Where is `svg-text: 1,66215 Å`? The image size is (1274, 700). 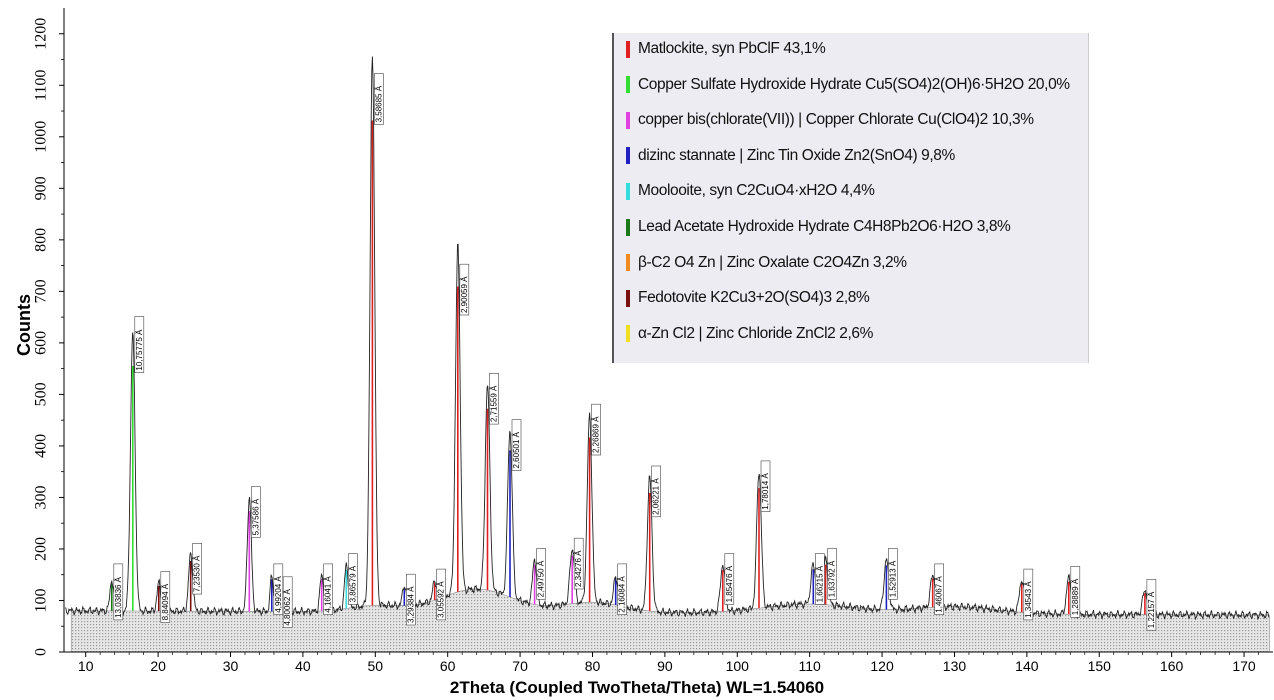
svg-text: 1,66215 Å is located at coordinates (819, 583).